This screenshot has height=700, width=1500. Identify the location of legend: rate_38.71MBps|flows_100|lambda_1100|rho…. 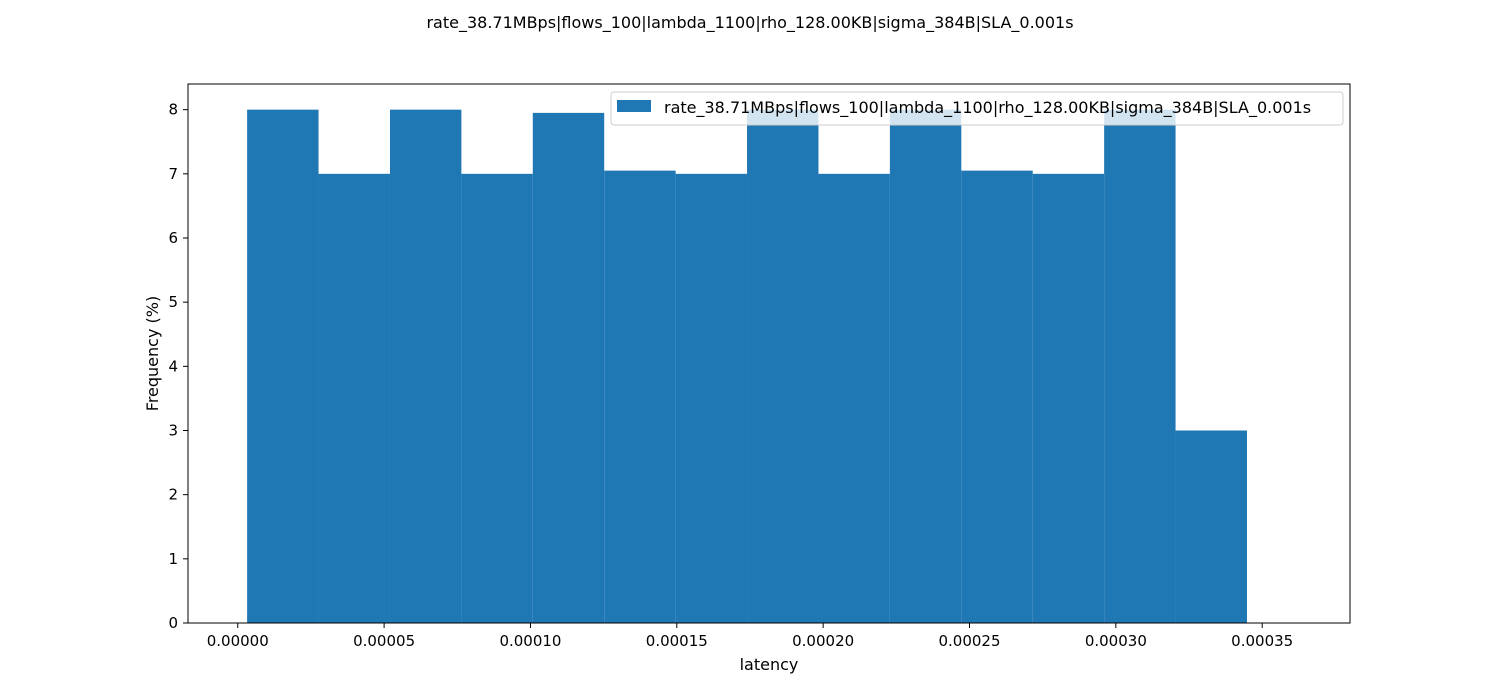
(977, 108).